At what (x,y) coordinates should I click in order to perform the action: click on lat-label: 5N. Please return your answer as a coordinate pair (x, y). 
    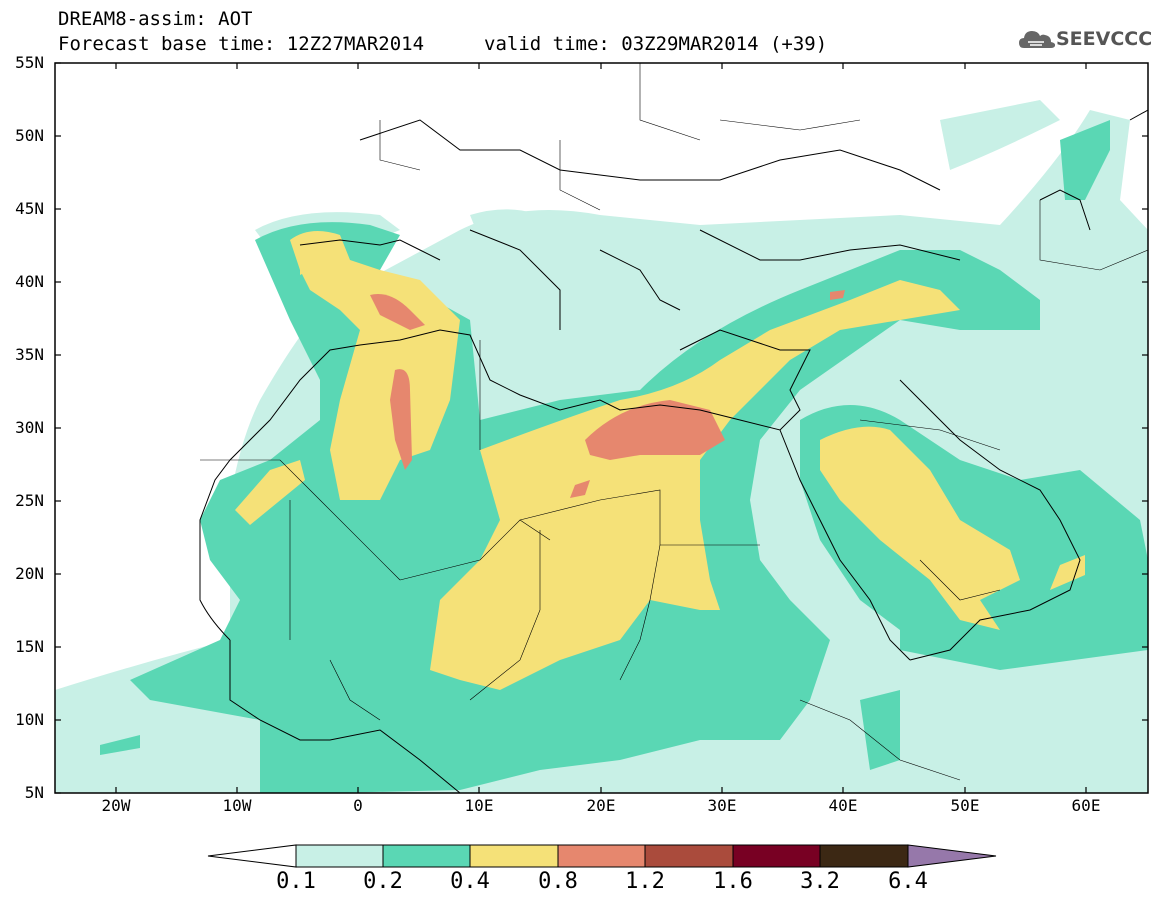
    Looking at the image, I should click on (34, 792).